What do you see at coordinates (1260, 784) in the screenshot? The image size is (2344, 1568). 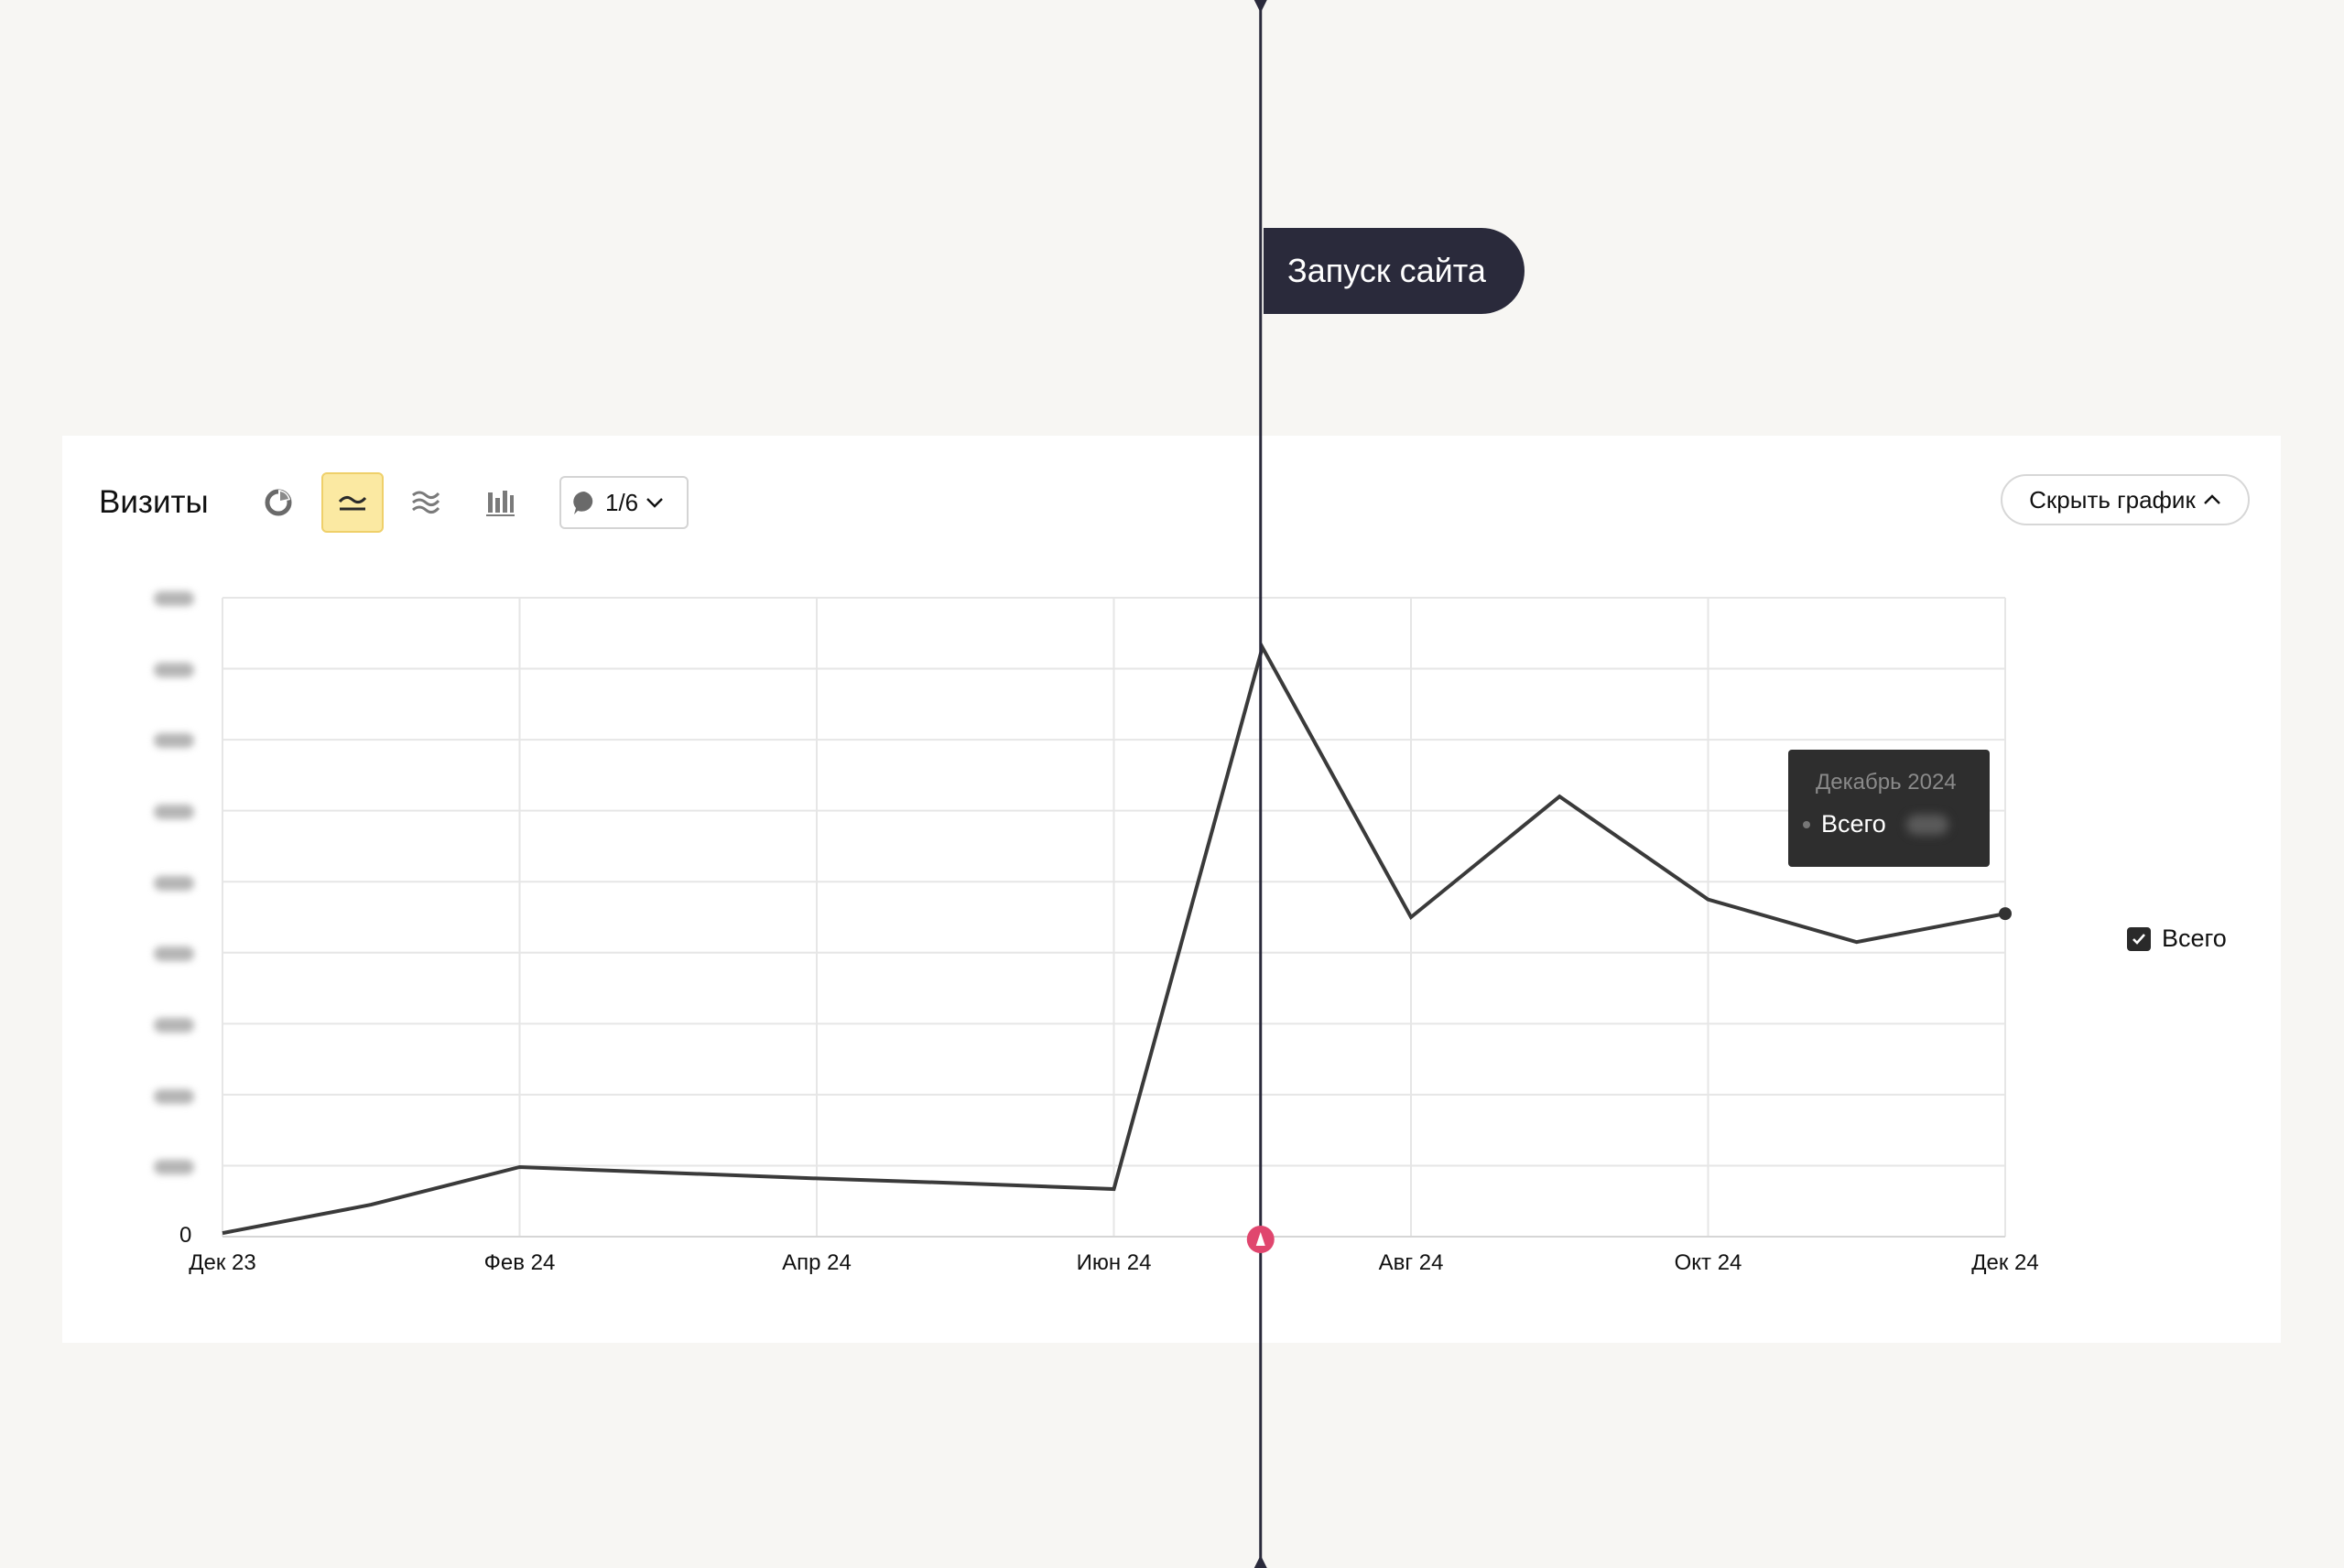 I see `event-marker` at bounding box center [1260, 784].